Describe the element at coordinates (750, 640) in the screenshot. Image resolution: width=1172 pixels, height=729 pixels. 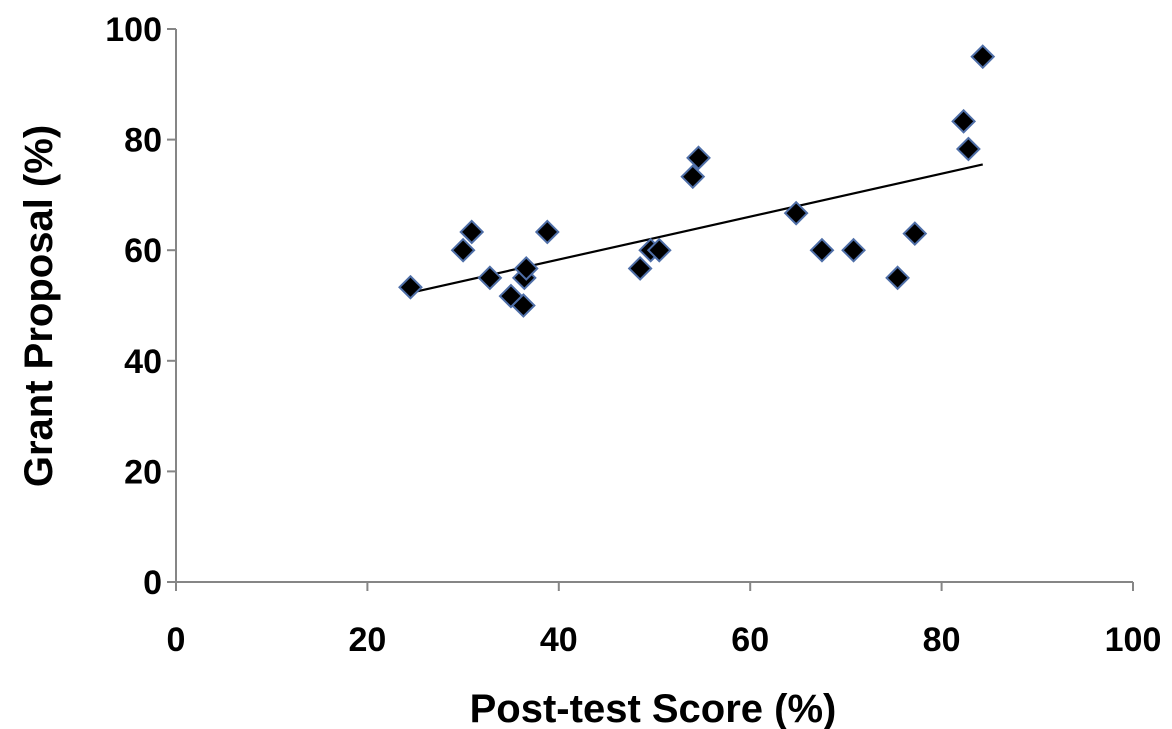
I see `x-tick-label: 60` at that location.